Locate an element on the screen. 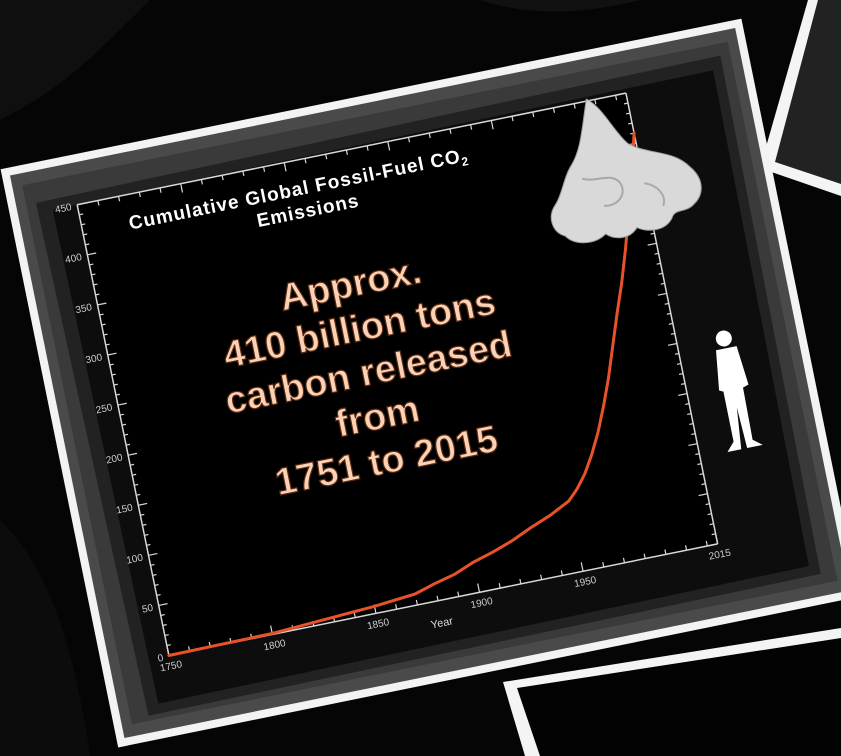 This screenshot has height=756, width=841. y-tick-label: 450 is located at coordinates (63, 209).